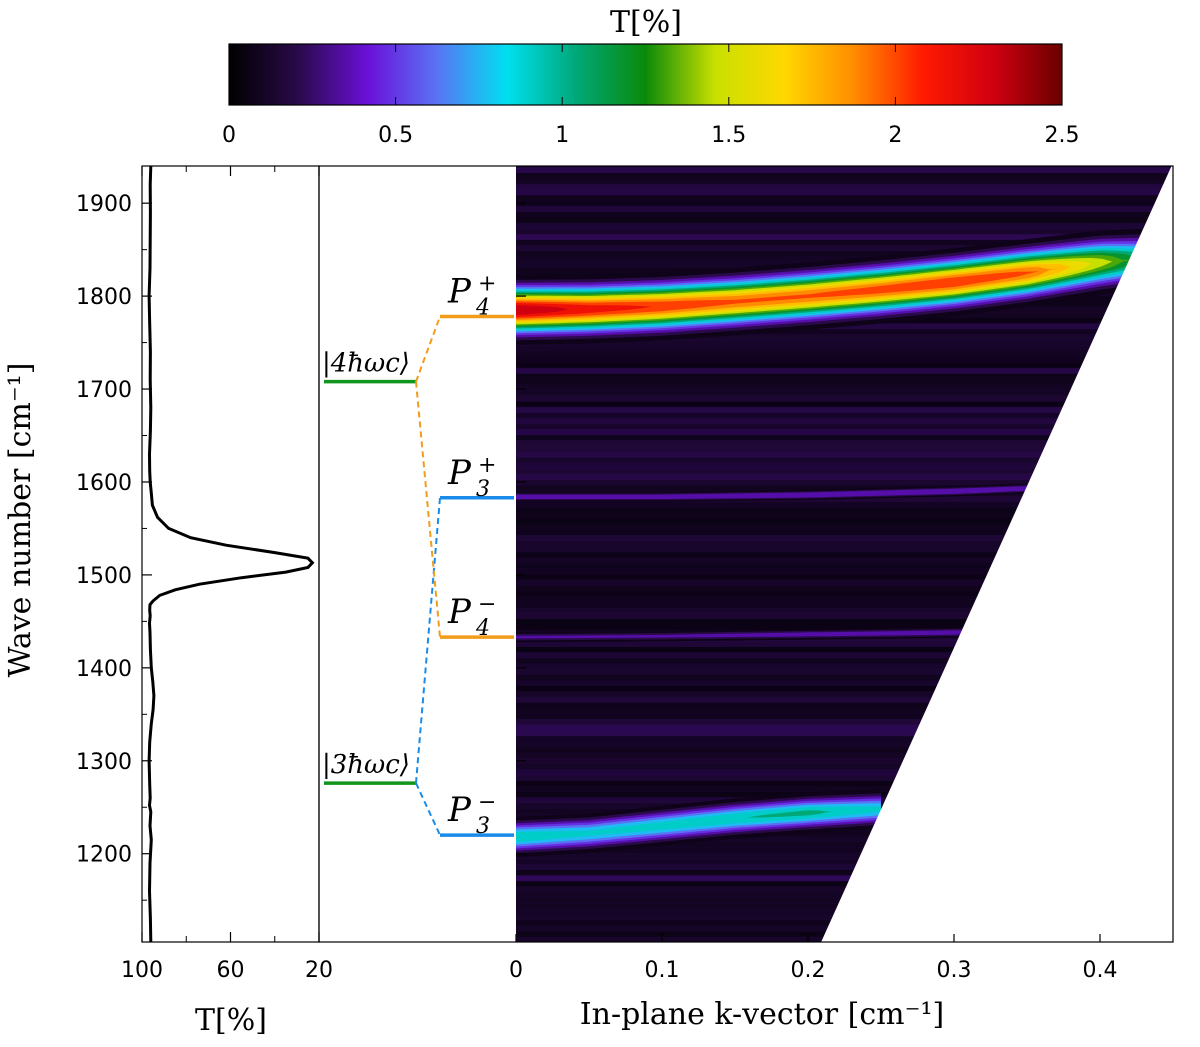 The width and height of the screenshot is (1200, 1047). I want to click on polariton-level-label-sup: +, so click(487, 465).